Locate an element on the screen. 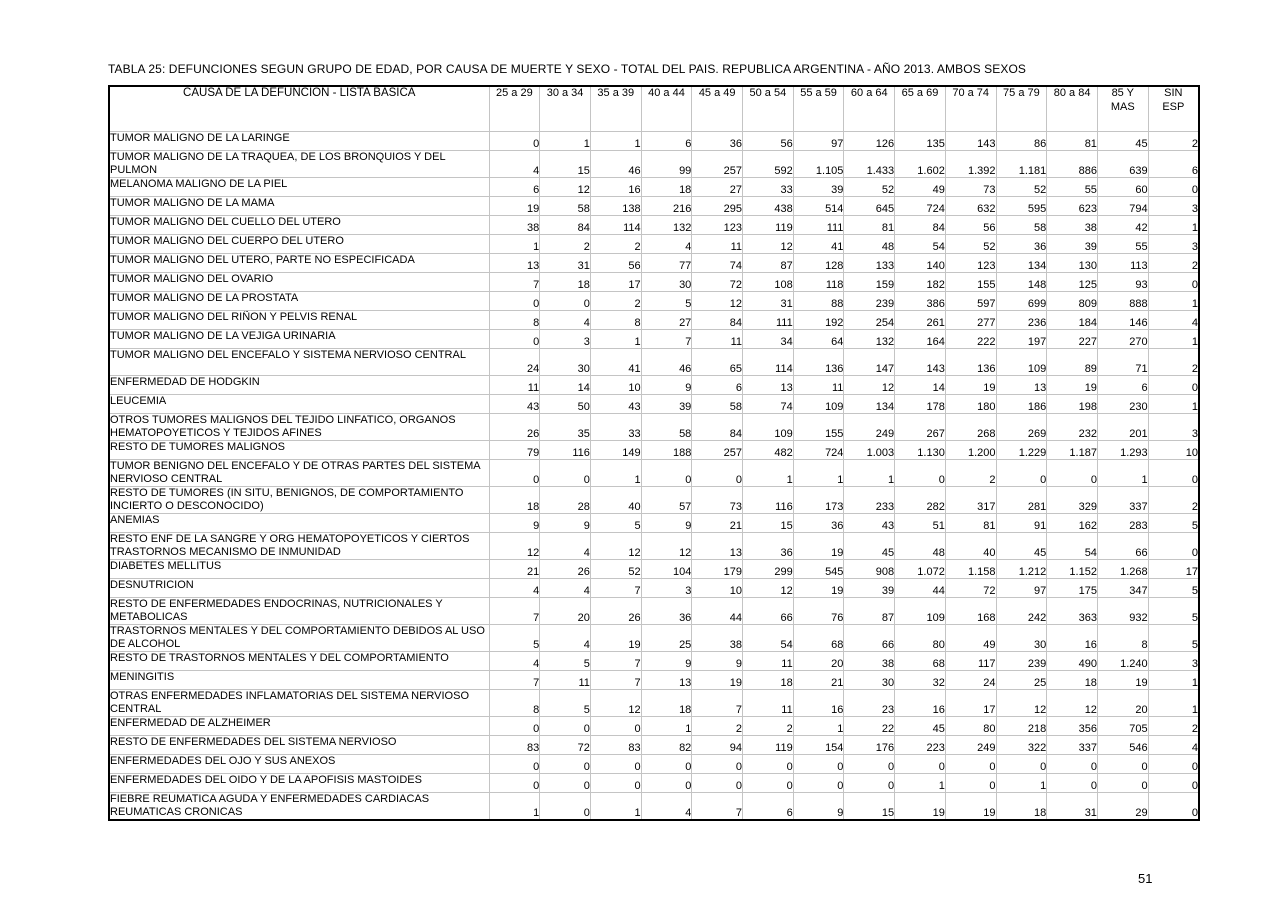  value-cell: 46 is located at coordinates (615, 164).